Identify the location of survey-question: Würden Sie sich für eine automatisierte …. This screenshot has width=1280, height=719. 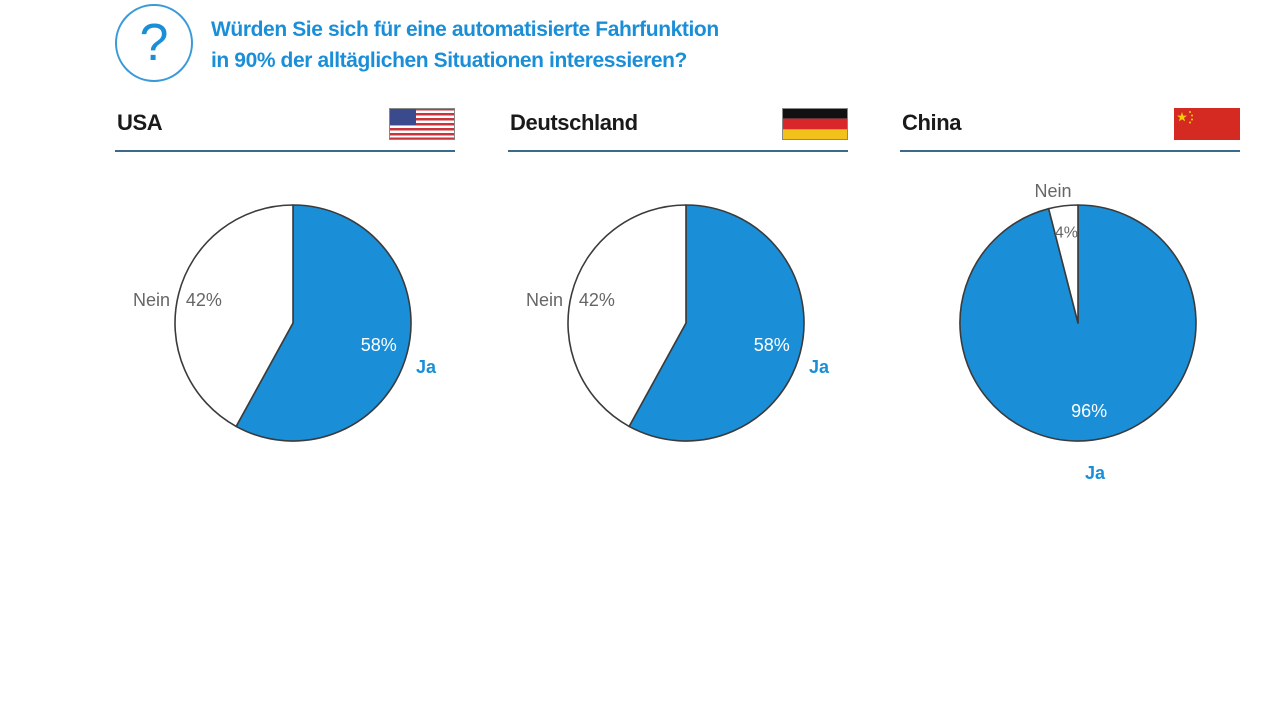
(531, 45).